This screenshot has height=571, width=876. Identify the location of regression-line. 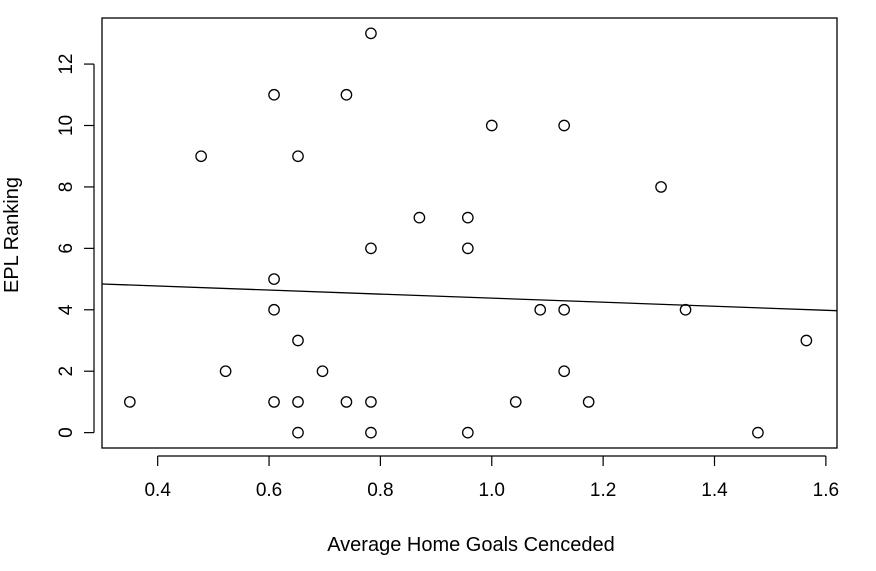
(469, 297).